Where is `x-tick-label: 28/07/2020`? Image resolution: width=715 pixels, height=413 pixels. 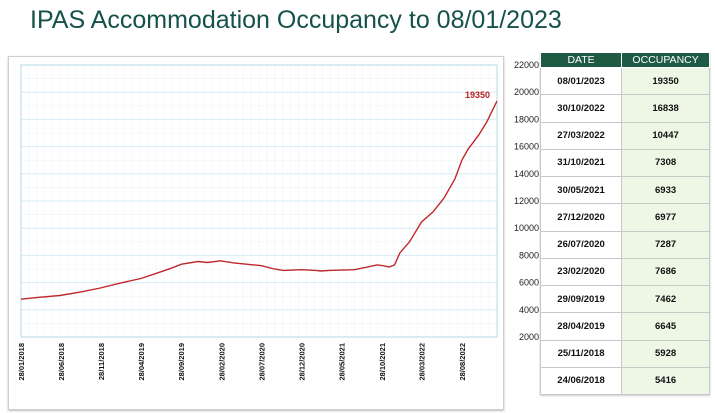 x-tick-label: 28/07/2020 is located at coordinates (261, 362).